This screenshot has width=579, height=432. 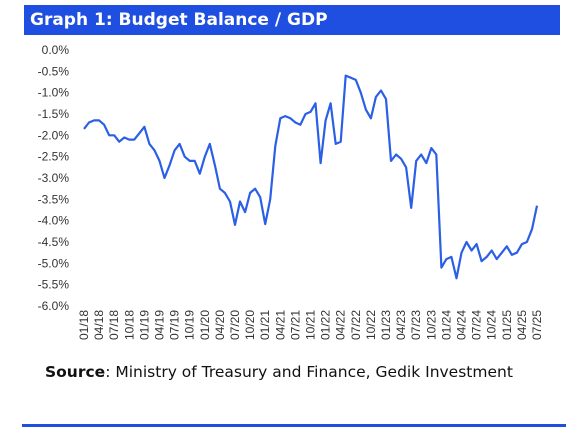 I want to click on x-tick-label: 04/19, so click(x=160, y=325).